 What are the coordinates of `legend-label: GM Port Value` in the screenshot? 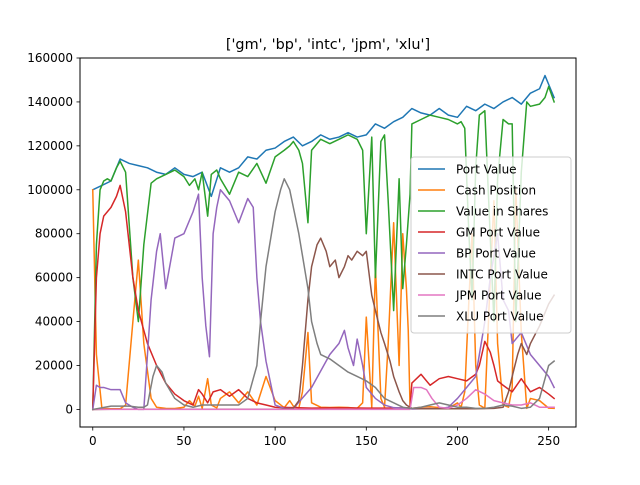 It's located at (498, 233).